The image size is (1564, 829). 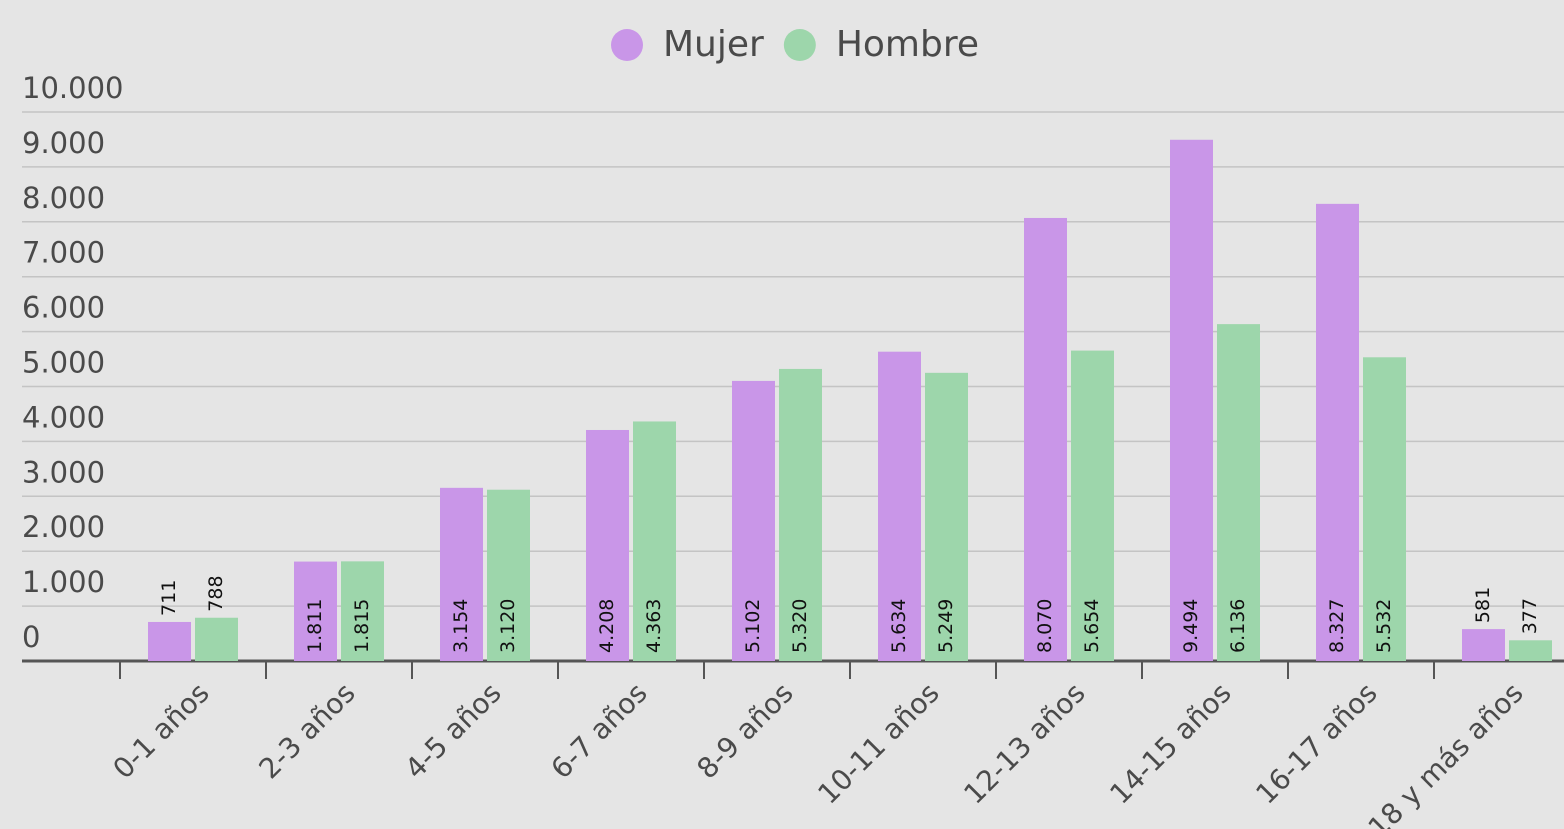 What do you see at coordinates (1384, 626) in the screenshot?
I see `value-label: 5.532` at bounding box center [1384, 626].